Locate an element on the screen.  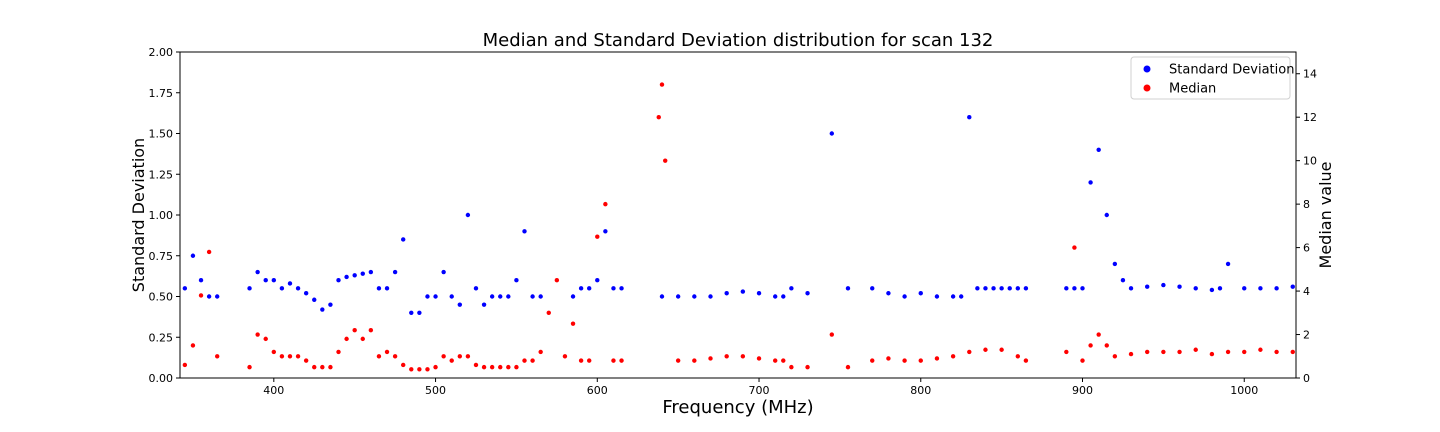
y-tick-label: 0.75 is located at coordinates (161, 256).